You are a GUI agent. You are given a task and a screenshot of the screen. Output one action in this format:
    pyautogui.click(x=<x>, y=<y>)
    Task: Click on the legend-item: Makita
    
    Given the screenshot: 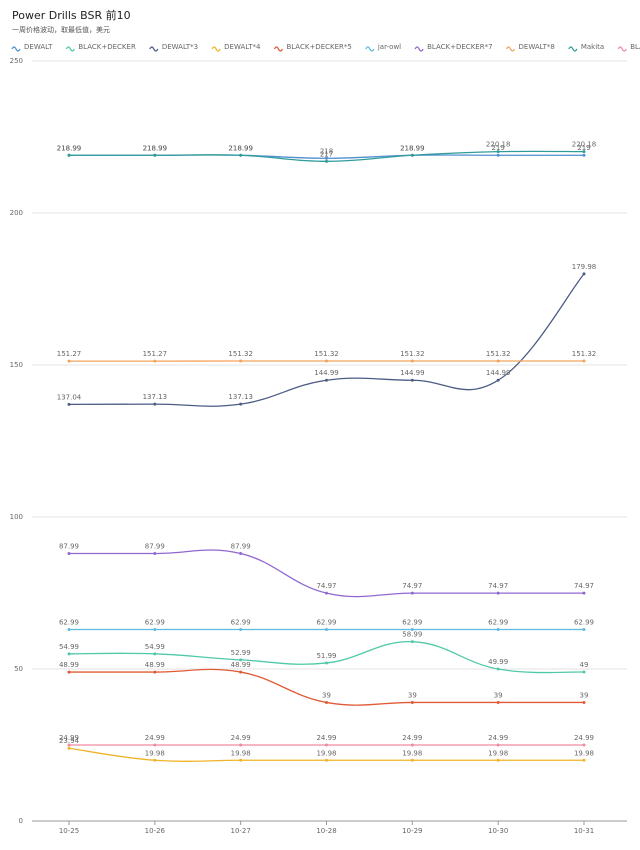 What is the action you would take?
    pyautogui.click(x=586, y=47)
    